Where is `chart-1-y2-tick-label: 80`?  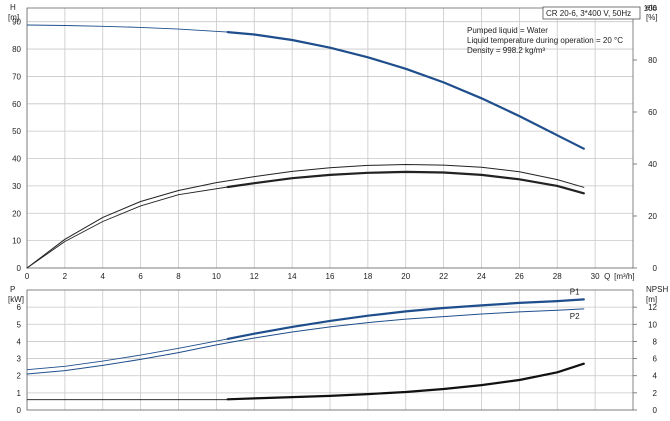 chart-1-y2-tick-label: 80 is located at coordinates (652, 60).